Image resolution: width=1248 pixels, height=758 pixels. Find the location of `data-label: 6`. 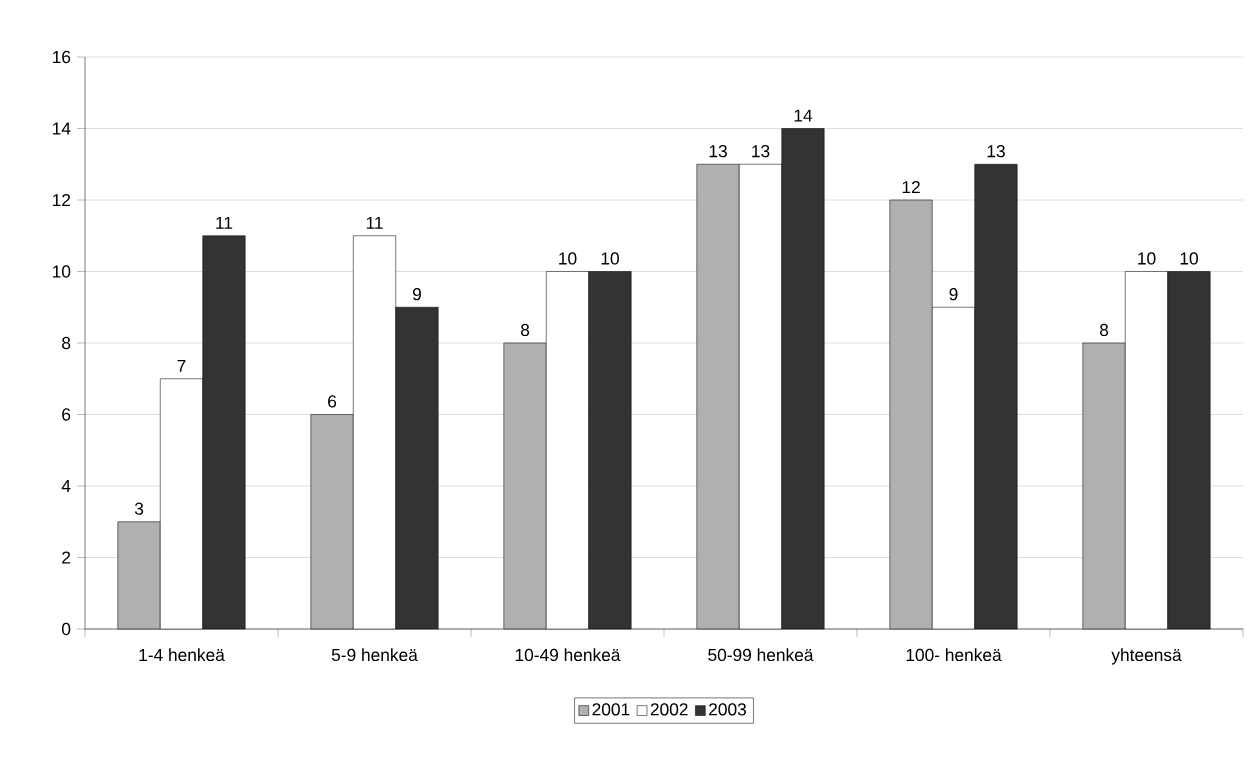

data-label: 6 is located at coordinates (332, 401).